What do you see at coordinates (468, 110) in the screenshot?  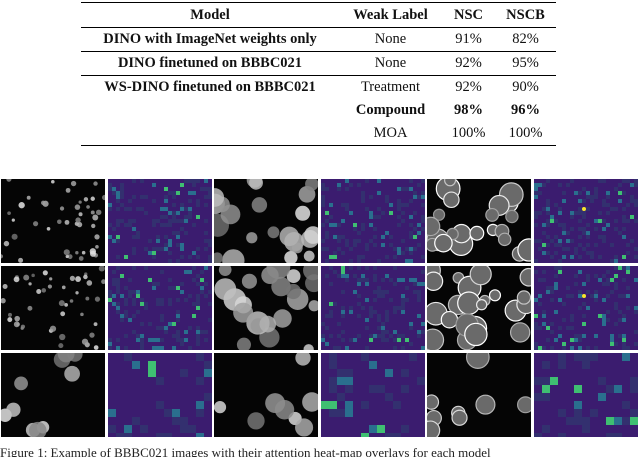 I see `nsc-cell: 98%` at bounding box center [468, 110].